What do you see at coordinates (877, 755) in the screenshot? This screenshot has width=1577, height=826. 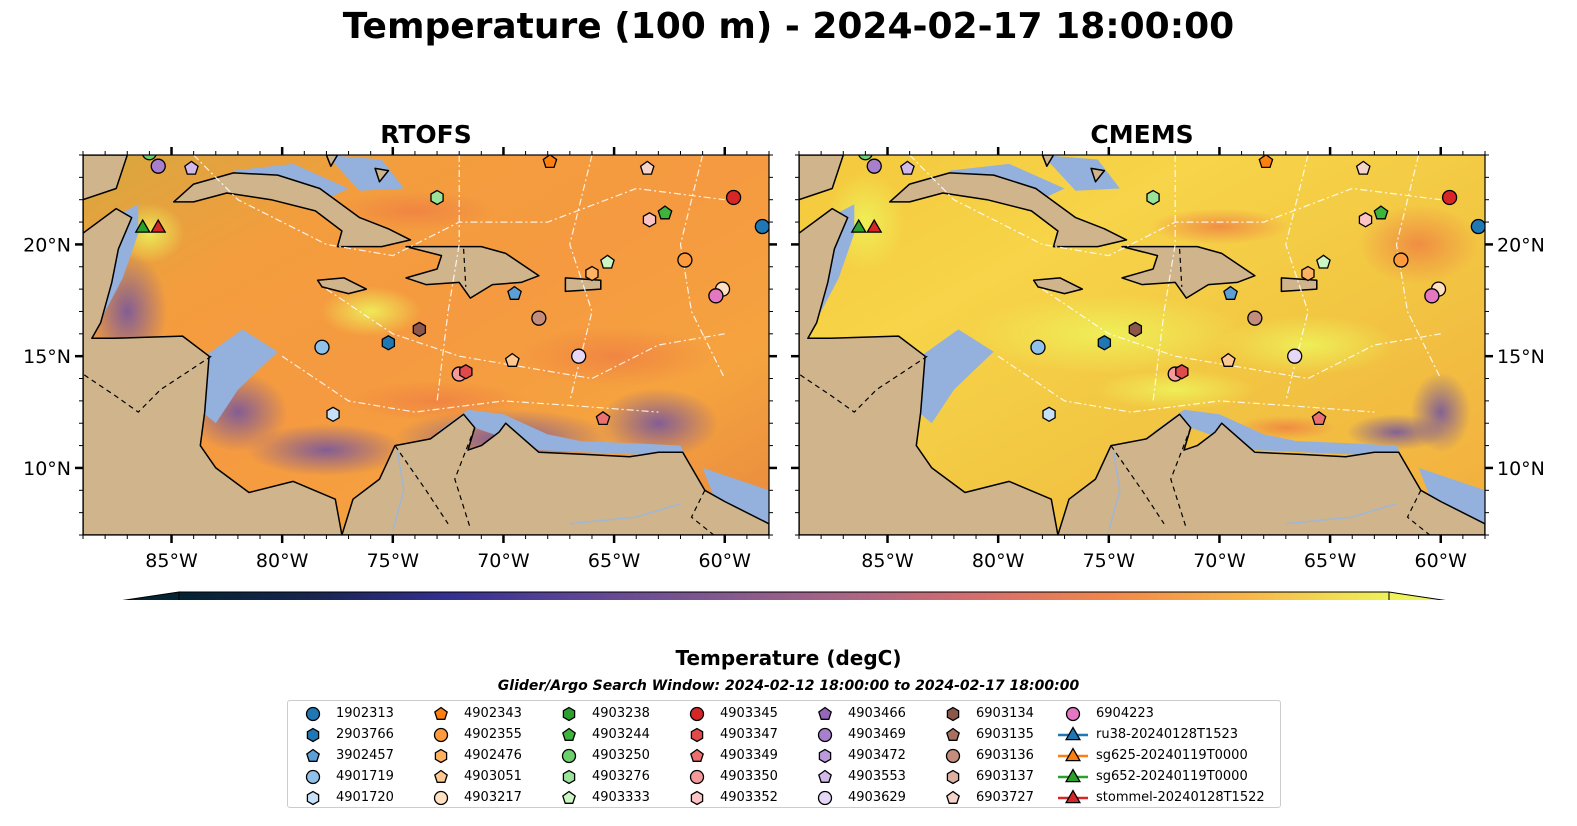 I see `legend-label: 4903472` at bounding box center [877, 755].